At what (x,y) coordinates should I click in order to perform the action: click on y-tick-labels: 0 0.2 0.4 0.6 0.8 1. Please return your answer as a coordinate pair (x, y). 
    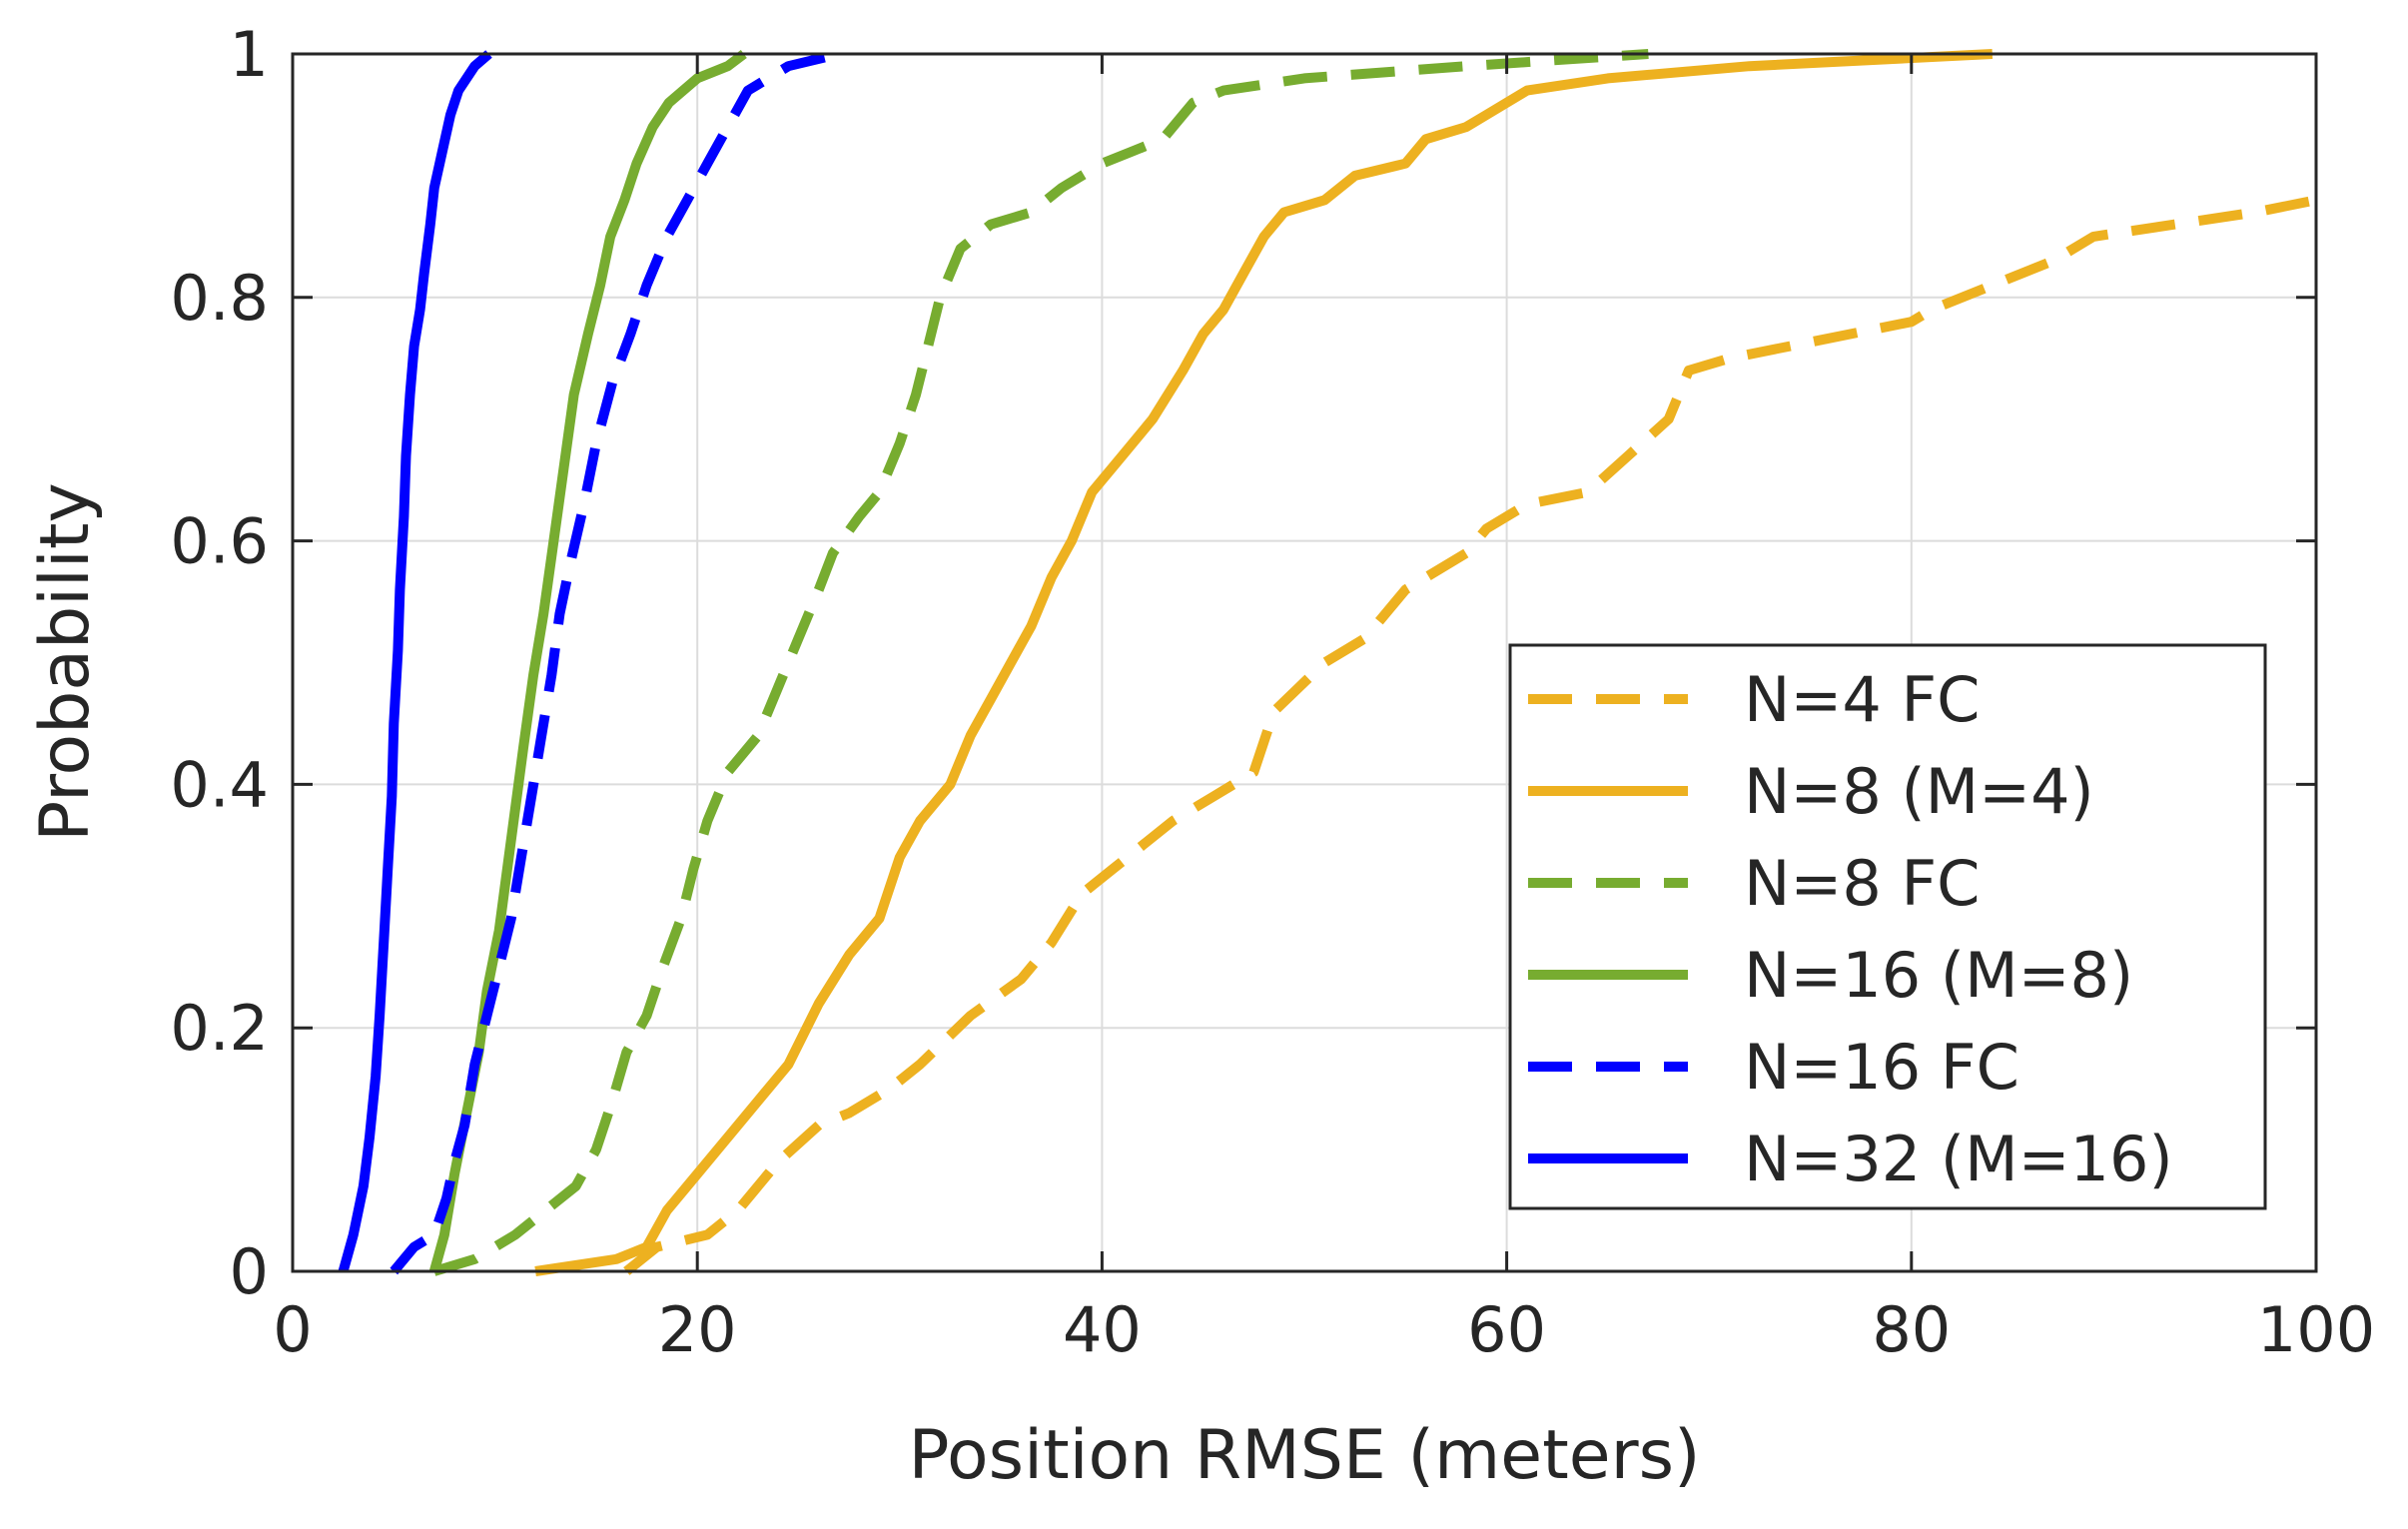
    Looking at the image, I should click on (219, 663).